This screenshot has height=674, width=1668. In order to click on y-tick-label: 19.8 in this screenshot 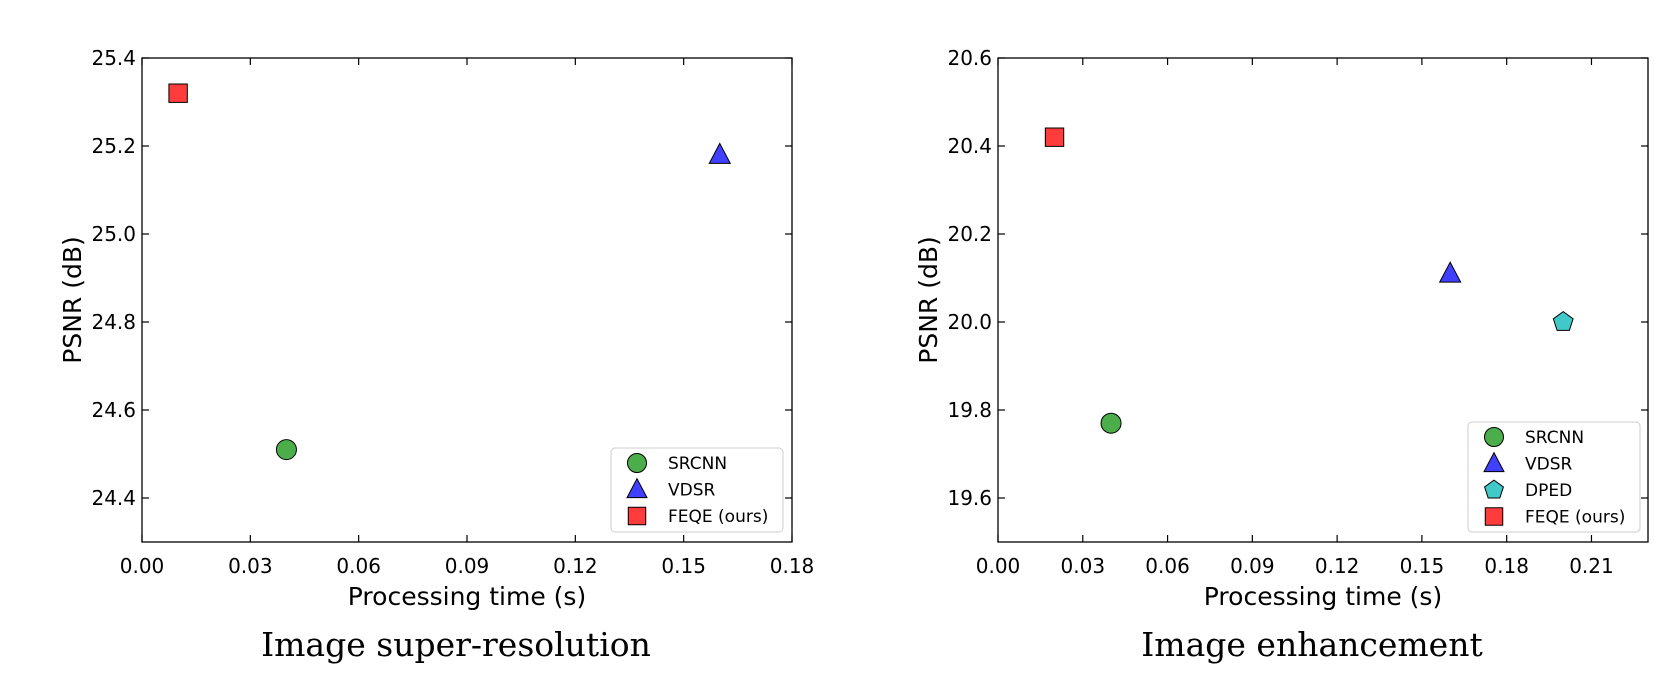, I will do `click(969, 410)`.